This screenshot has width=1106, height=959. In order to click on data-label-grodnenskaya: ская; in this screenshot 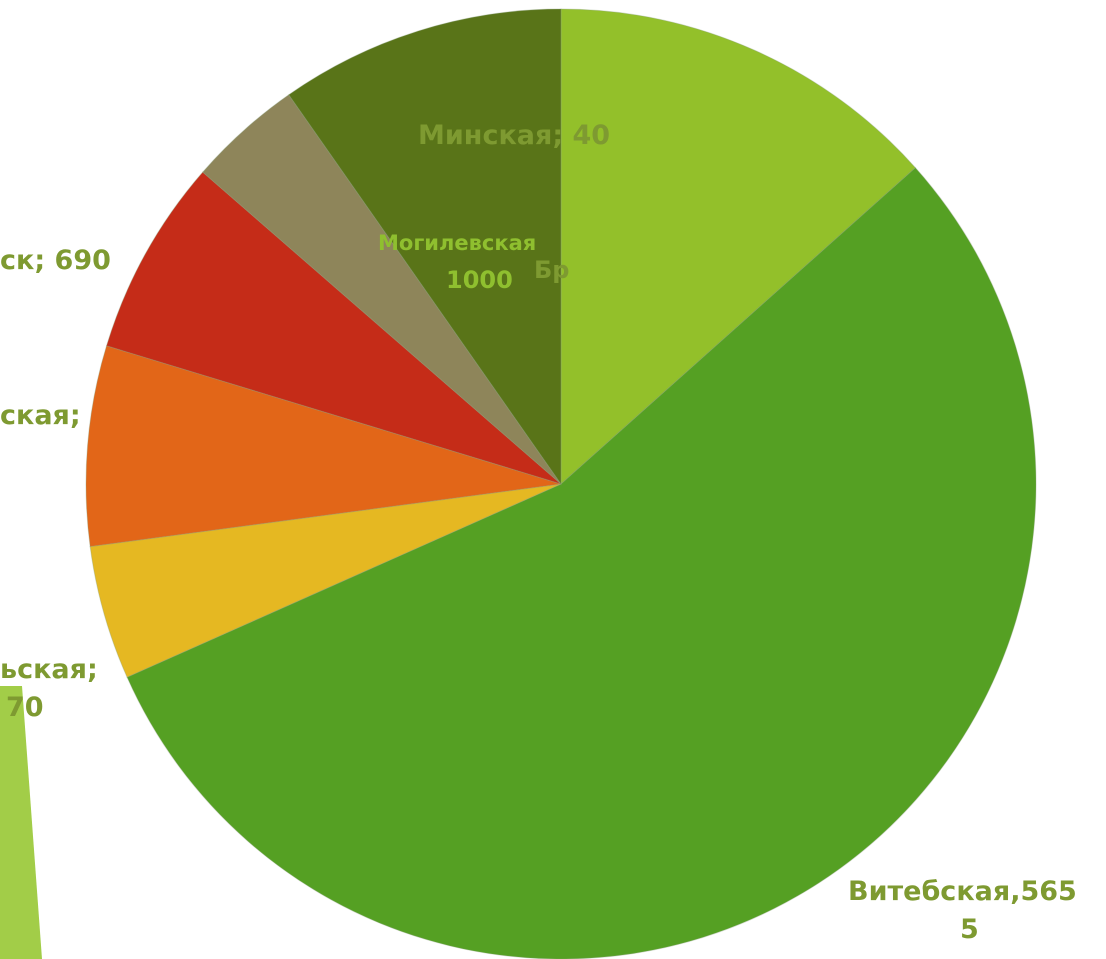, I will do `click(40, 415)`.